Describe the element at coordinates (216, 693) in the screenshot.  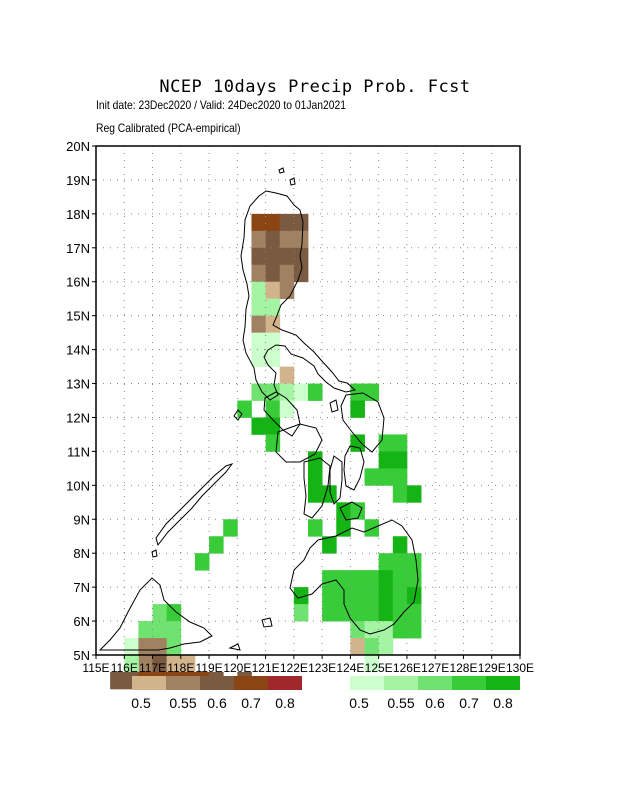
I see `dry-probability-legend: 0.5 0.55 0.6 0.7 0.8` at that location.